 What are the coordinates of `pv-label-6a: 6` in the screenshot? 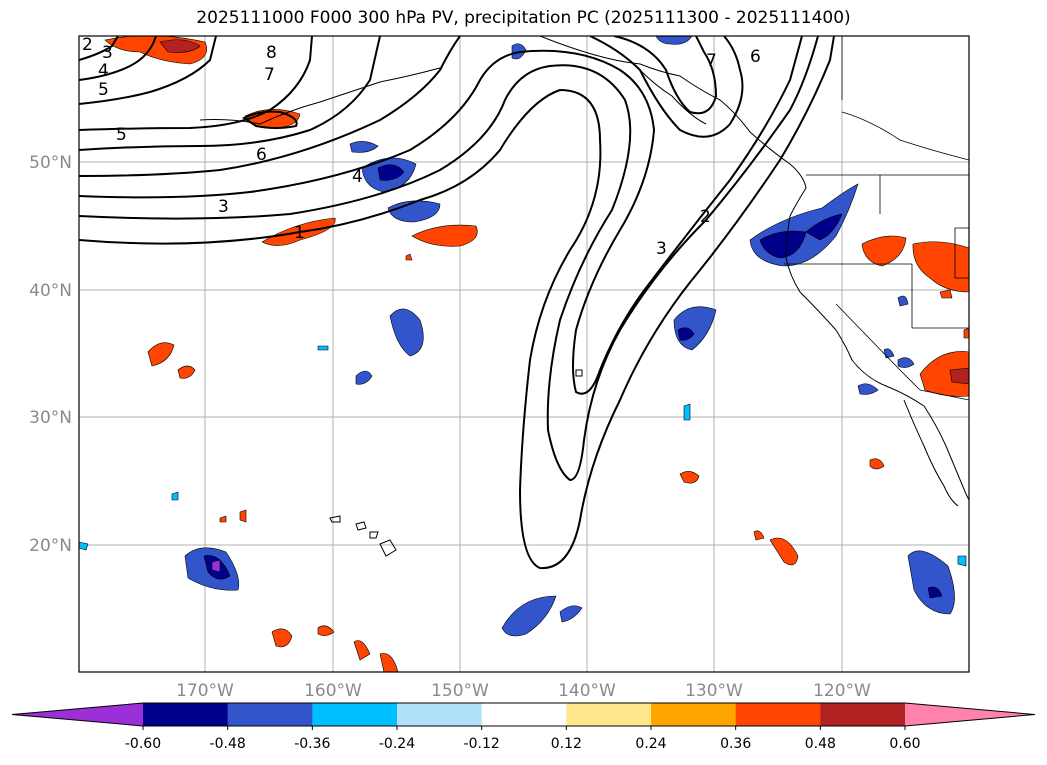 It's located at (261, 155).